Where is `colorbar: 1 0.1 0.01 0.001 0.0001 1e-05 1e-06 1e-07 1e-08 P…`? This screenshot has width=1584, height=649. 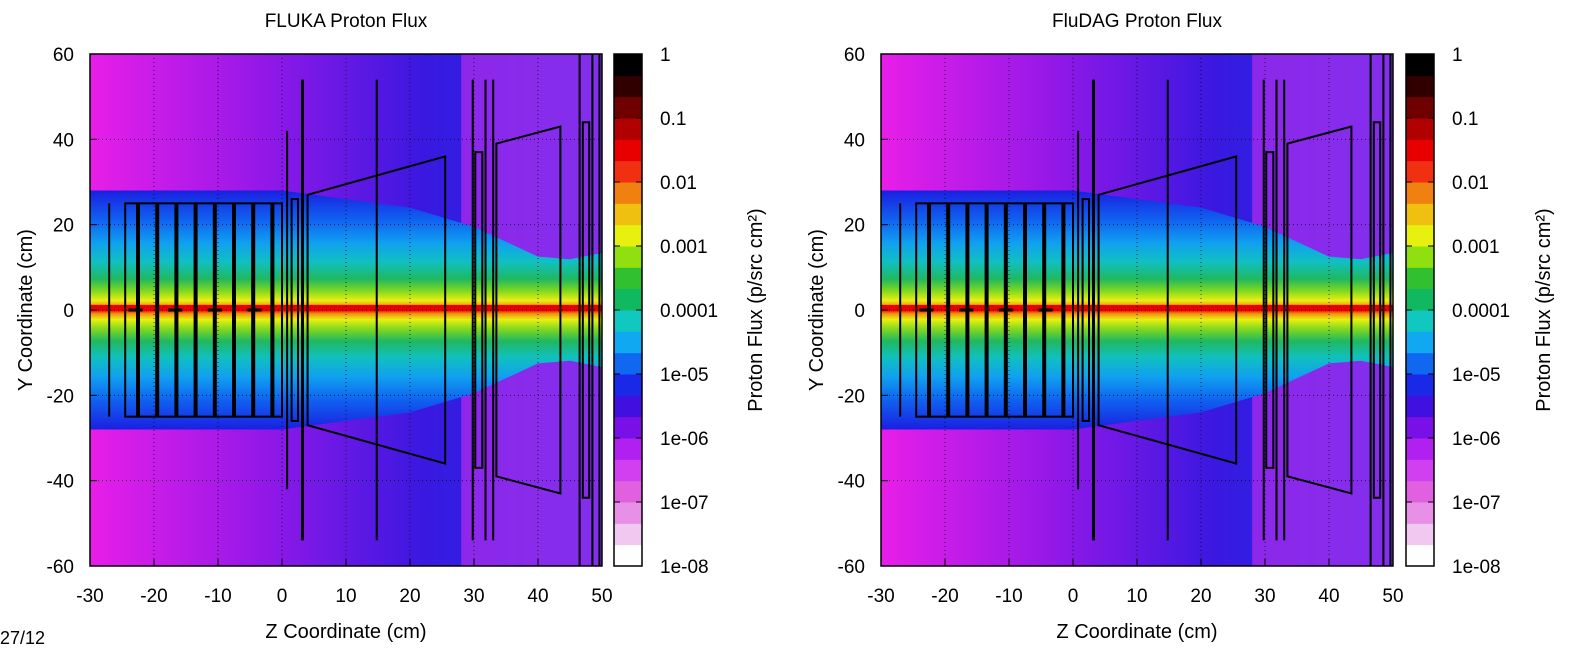 colorbar: 1 0.1 0.01 0.001 0.0001 1e-05 1e-06 1e-07 1e-08 P… is located at coordinates (1480, 311).